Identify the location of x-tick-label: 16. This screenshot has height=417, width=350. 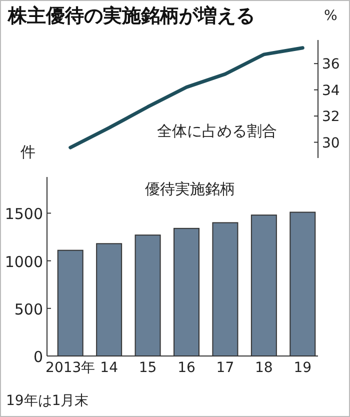
(187, 368).